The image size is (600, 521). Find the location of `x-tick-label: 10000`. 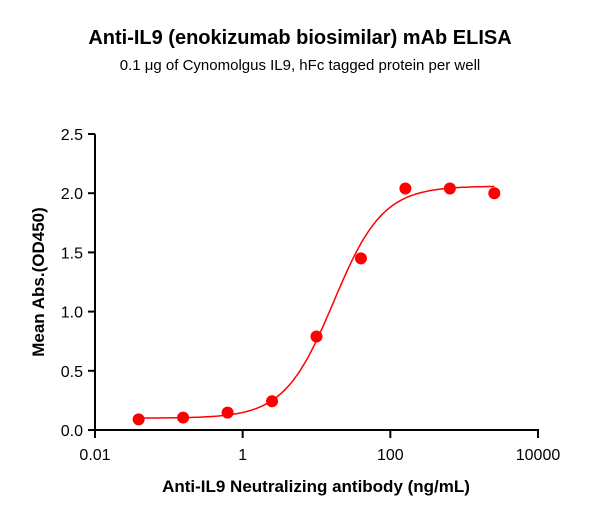

x-tick-label: 10000 is located at coordinates (538, 455).